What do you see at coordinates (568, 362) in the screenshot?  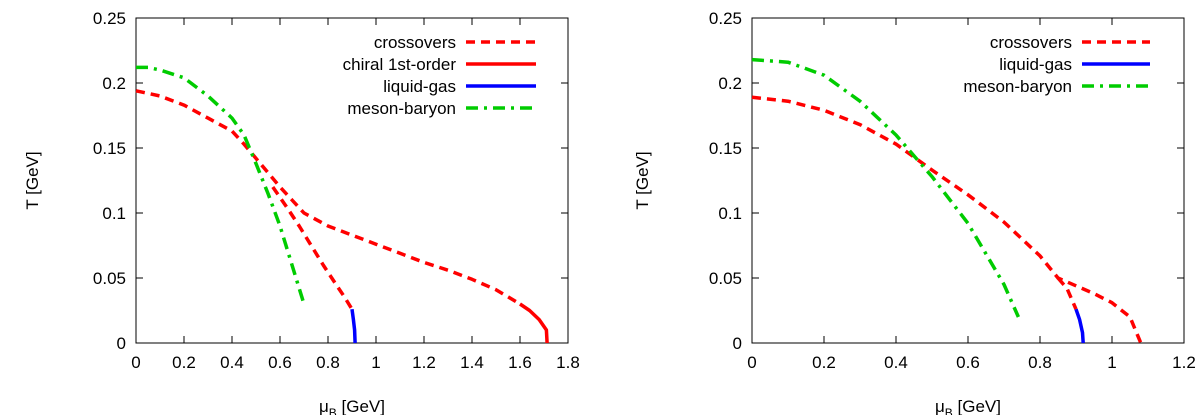 I see `x-tick-label: 1.8` at bounding box center [568, 362].